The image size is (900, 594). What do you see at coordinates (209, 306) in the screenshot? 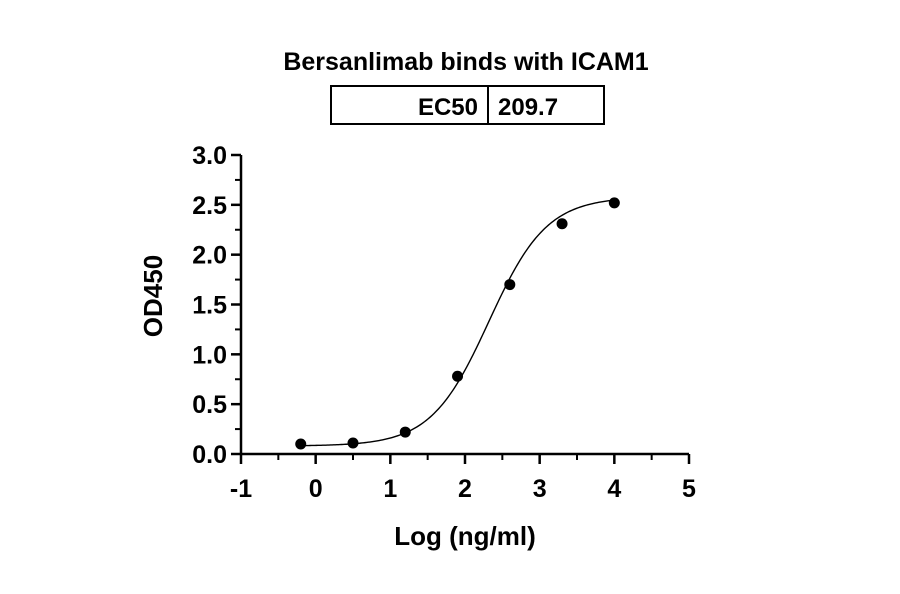
I see `y-tick-label: 1.5` at bounding box center [209, 306].